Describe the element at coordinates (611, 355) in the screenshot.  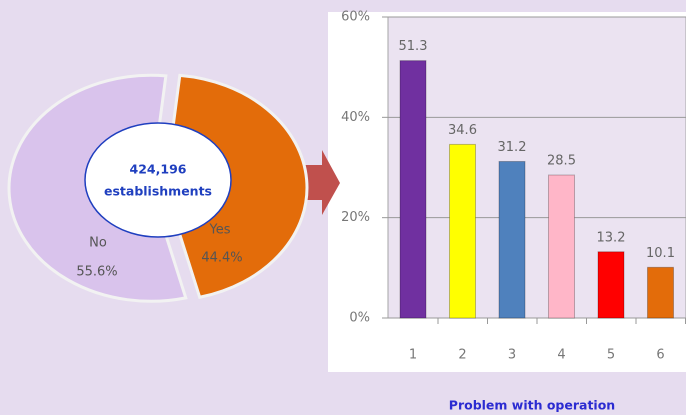
I see `x-tick-label: 5` at that location.